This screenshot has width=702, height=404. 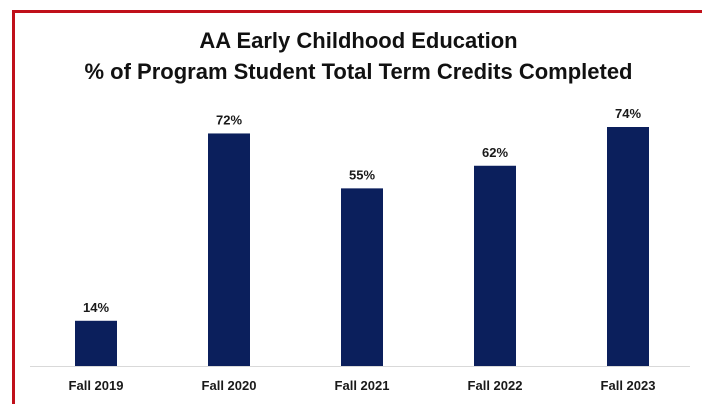 What do you see at coordinates (358, 40) in the screenshot?
I see `chart-title-line-1: AA Early Childhood Education` at bounding box center [358, 40].